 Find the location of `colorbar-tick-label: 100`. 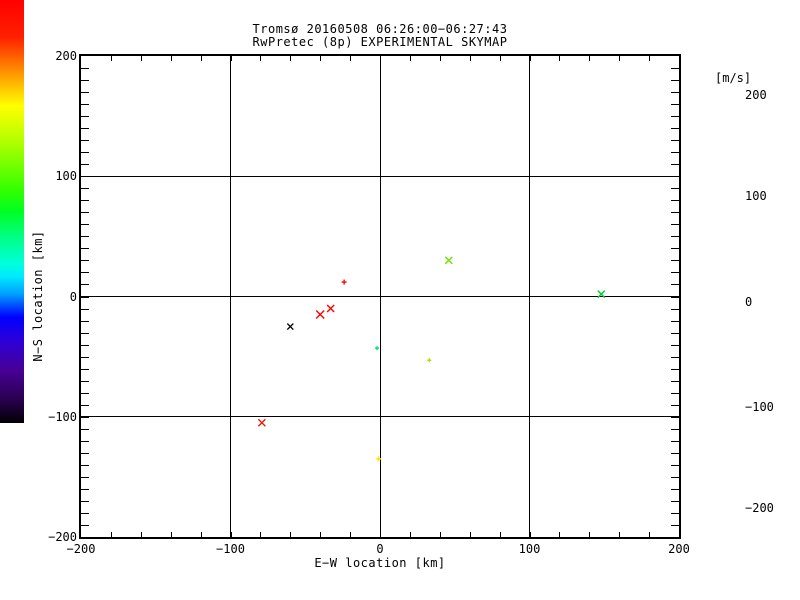

colorbar-tick-label: 100 is located at coordinates (756, 195).